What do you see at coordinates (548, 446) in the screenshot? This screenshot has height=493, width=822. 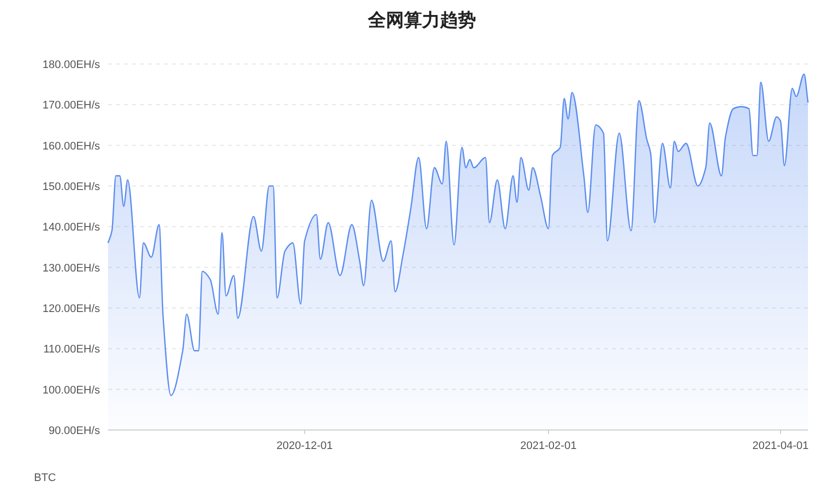 I see `x-tick-label: 2021-02-01` at bounding box center [548, 446].